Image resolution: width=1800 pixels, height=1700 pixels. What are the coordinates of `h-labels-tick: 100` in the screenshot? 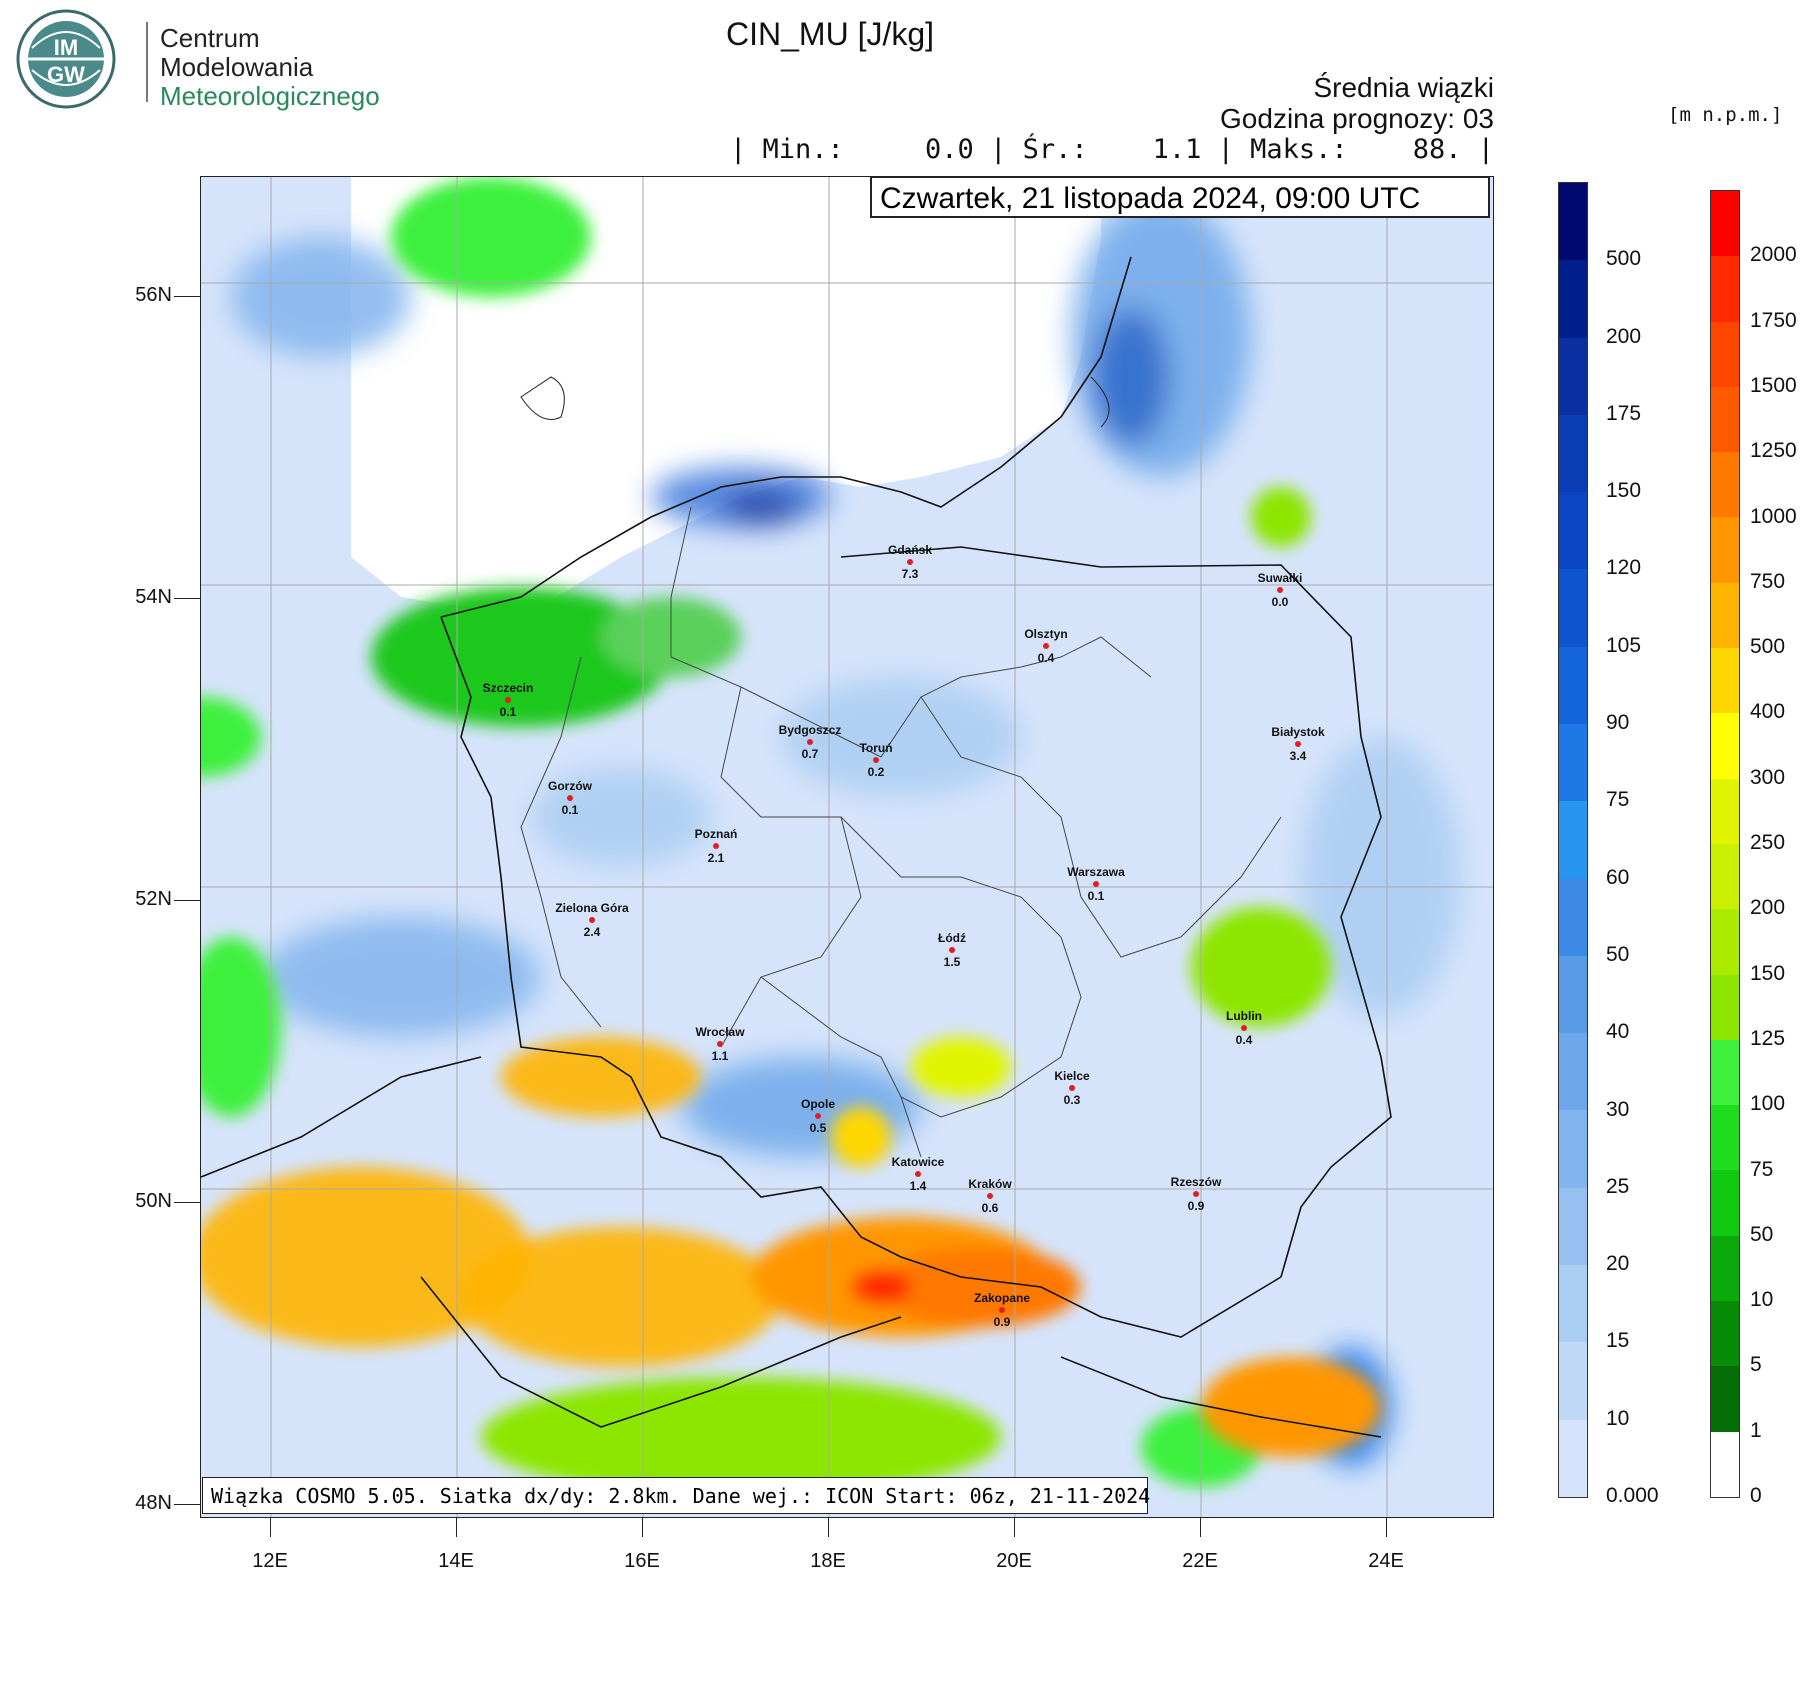 It's located at (1768, 1104).